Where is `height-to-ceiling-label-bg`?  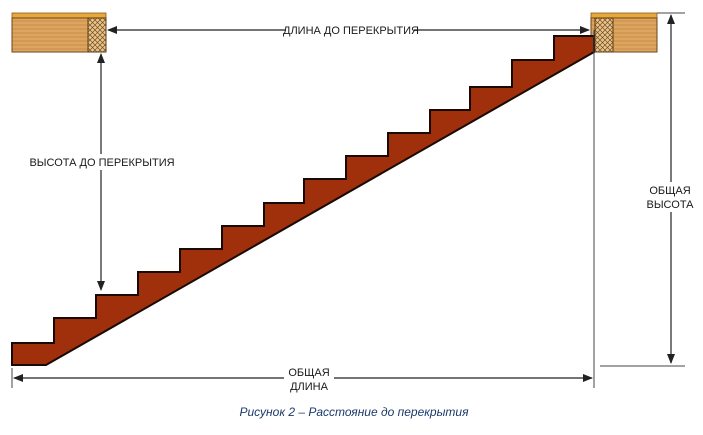 height-to-ceiling-label-bg is located at coordinates (102, 162).